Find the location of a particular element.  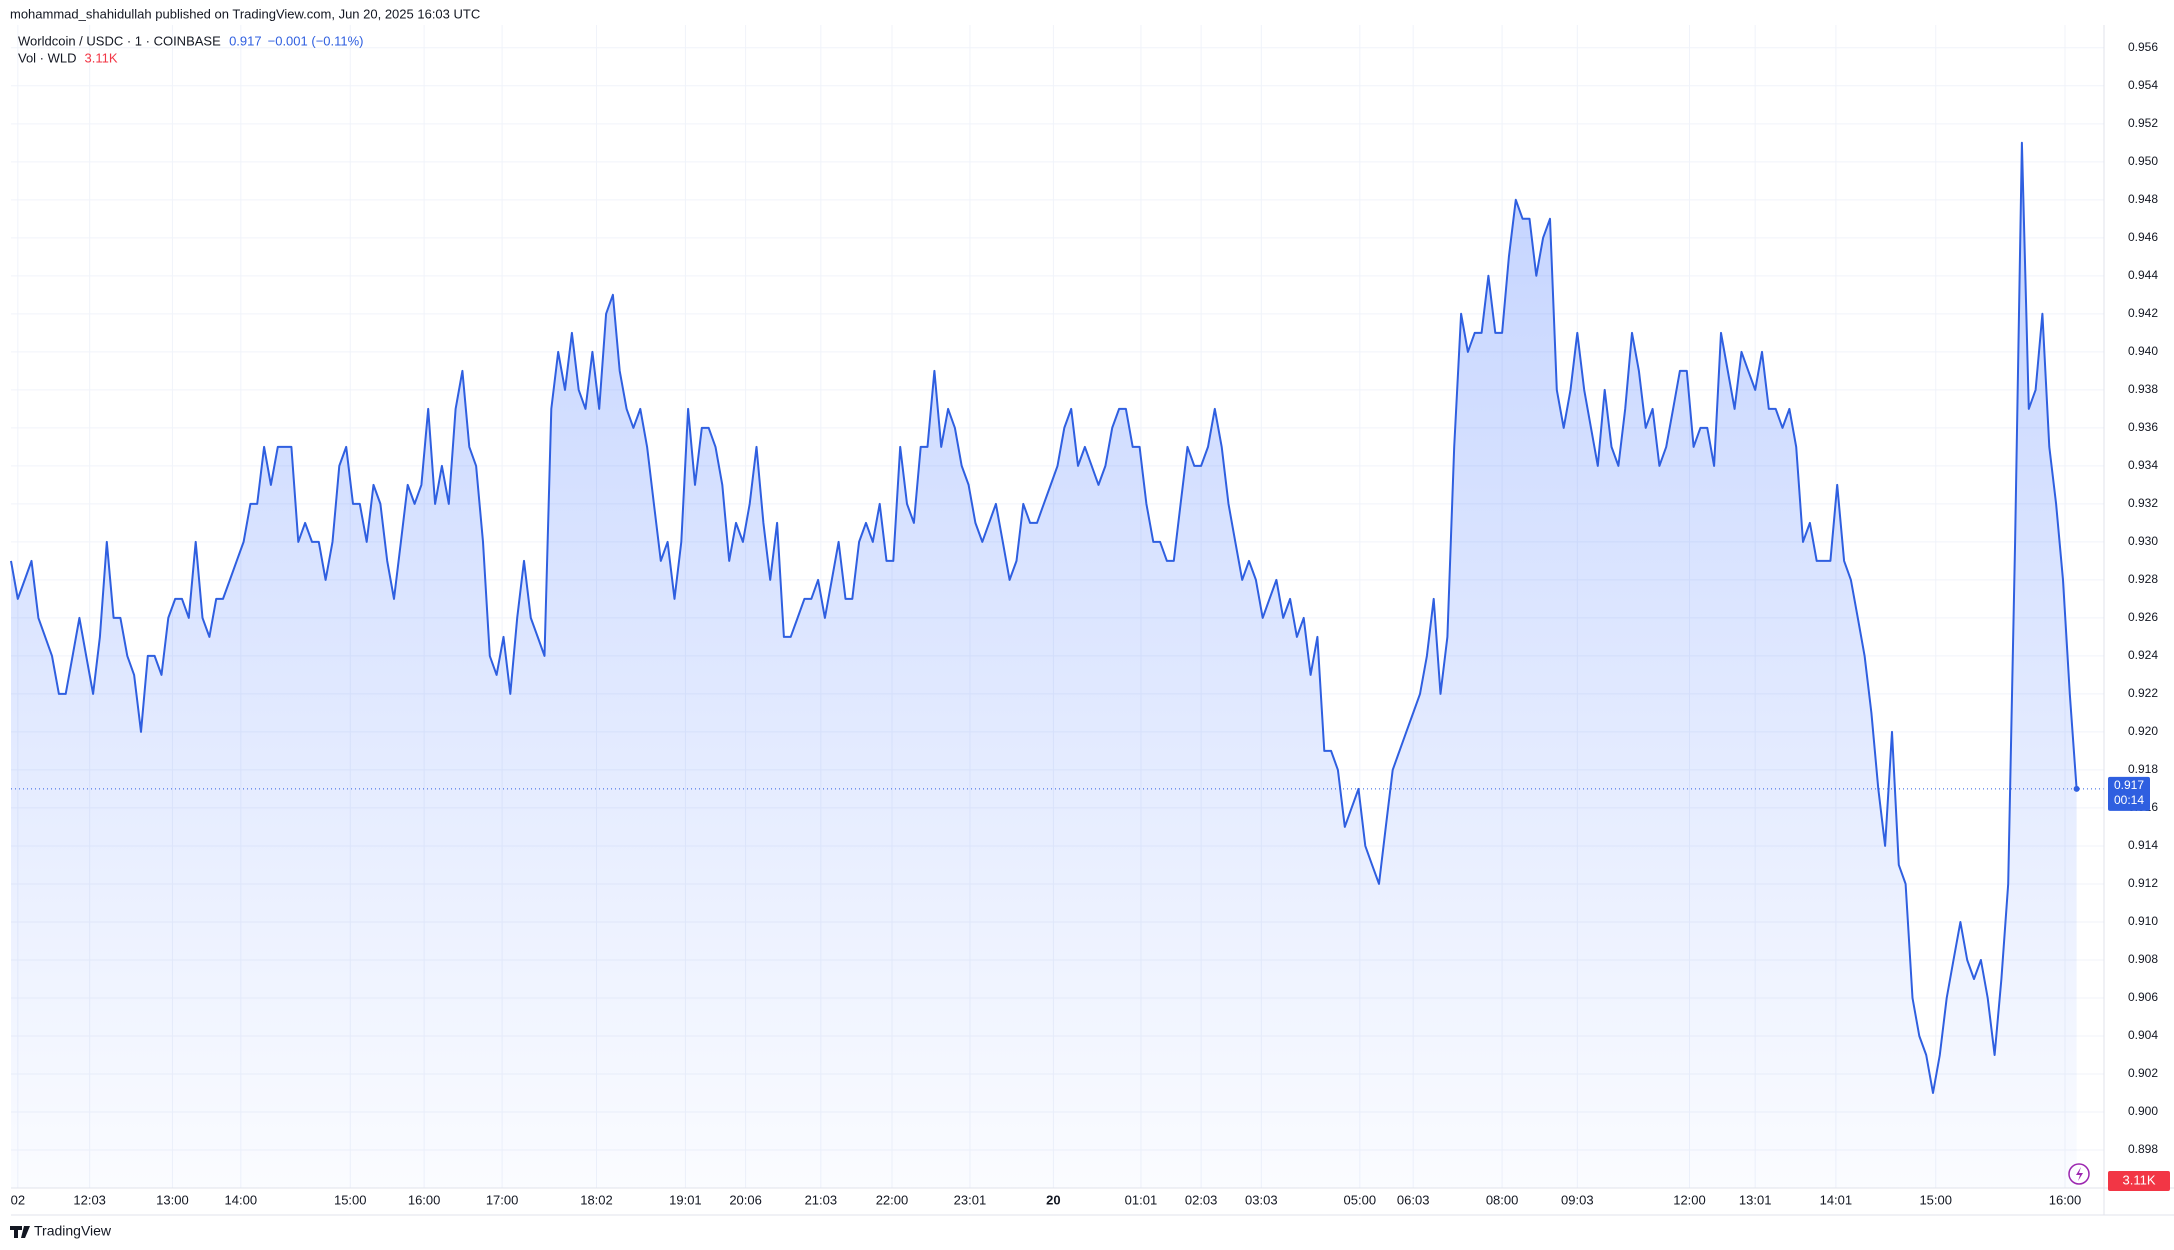

x-tick-label: 12:03 is located at coordinates (89, 1199).